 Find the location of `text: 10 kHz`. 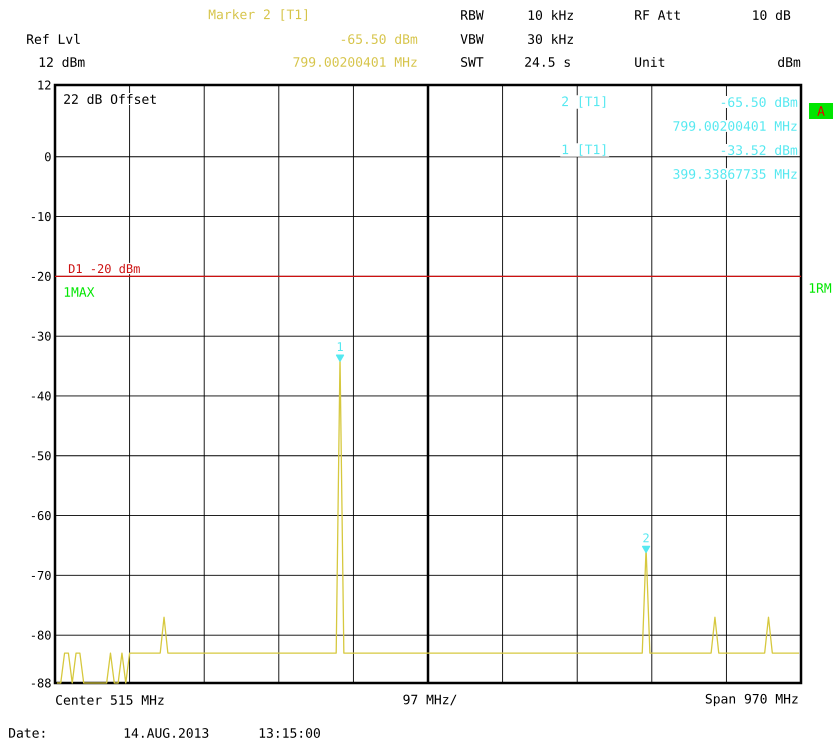

text: 10 kHz is located at coordinates (550, 15).